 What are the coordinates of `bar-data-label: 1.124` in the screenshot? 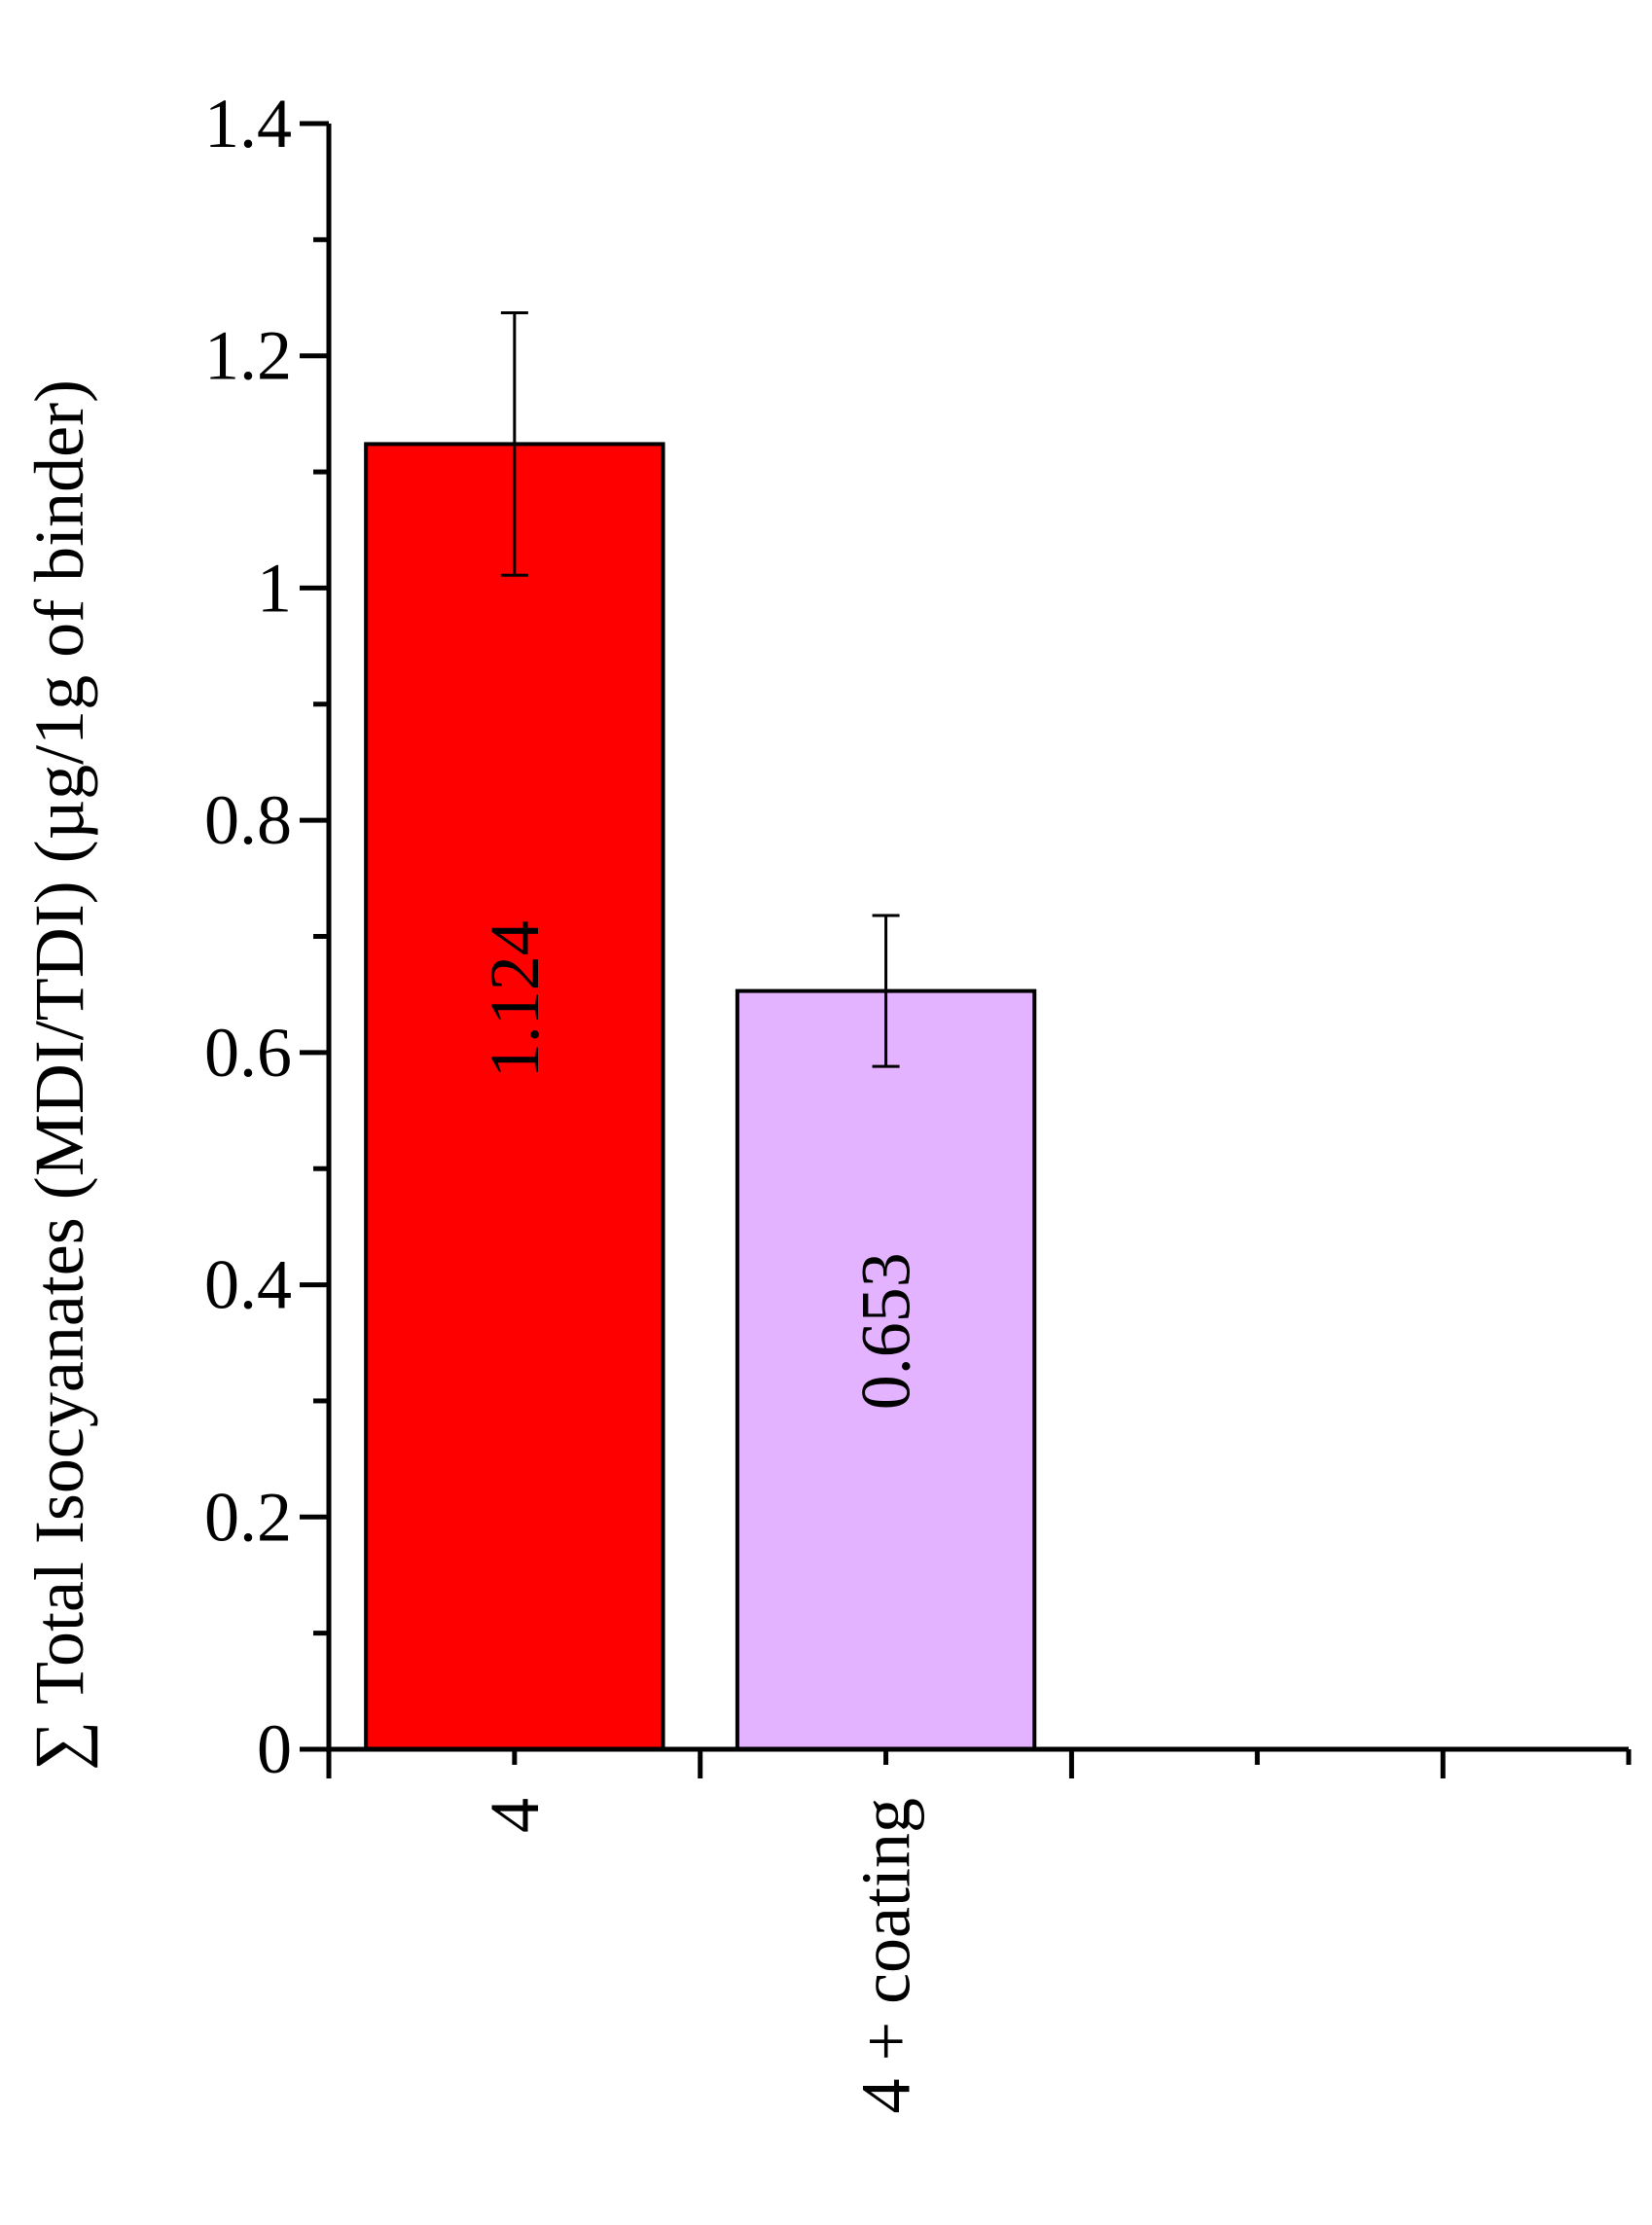 It's located at (515, 999).